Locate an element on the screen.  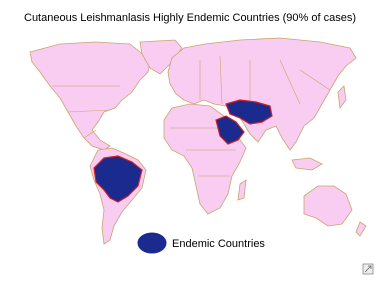
na-borders is located at coordinates (86, 112).